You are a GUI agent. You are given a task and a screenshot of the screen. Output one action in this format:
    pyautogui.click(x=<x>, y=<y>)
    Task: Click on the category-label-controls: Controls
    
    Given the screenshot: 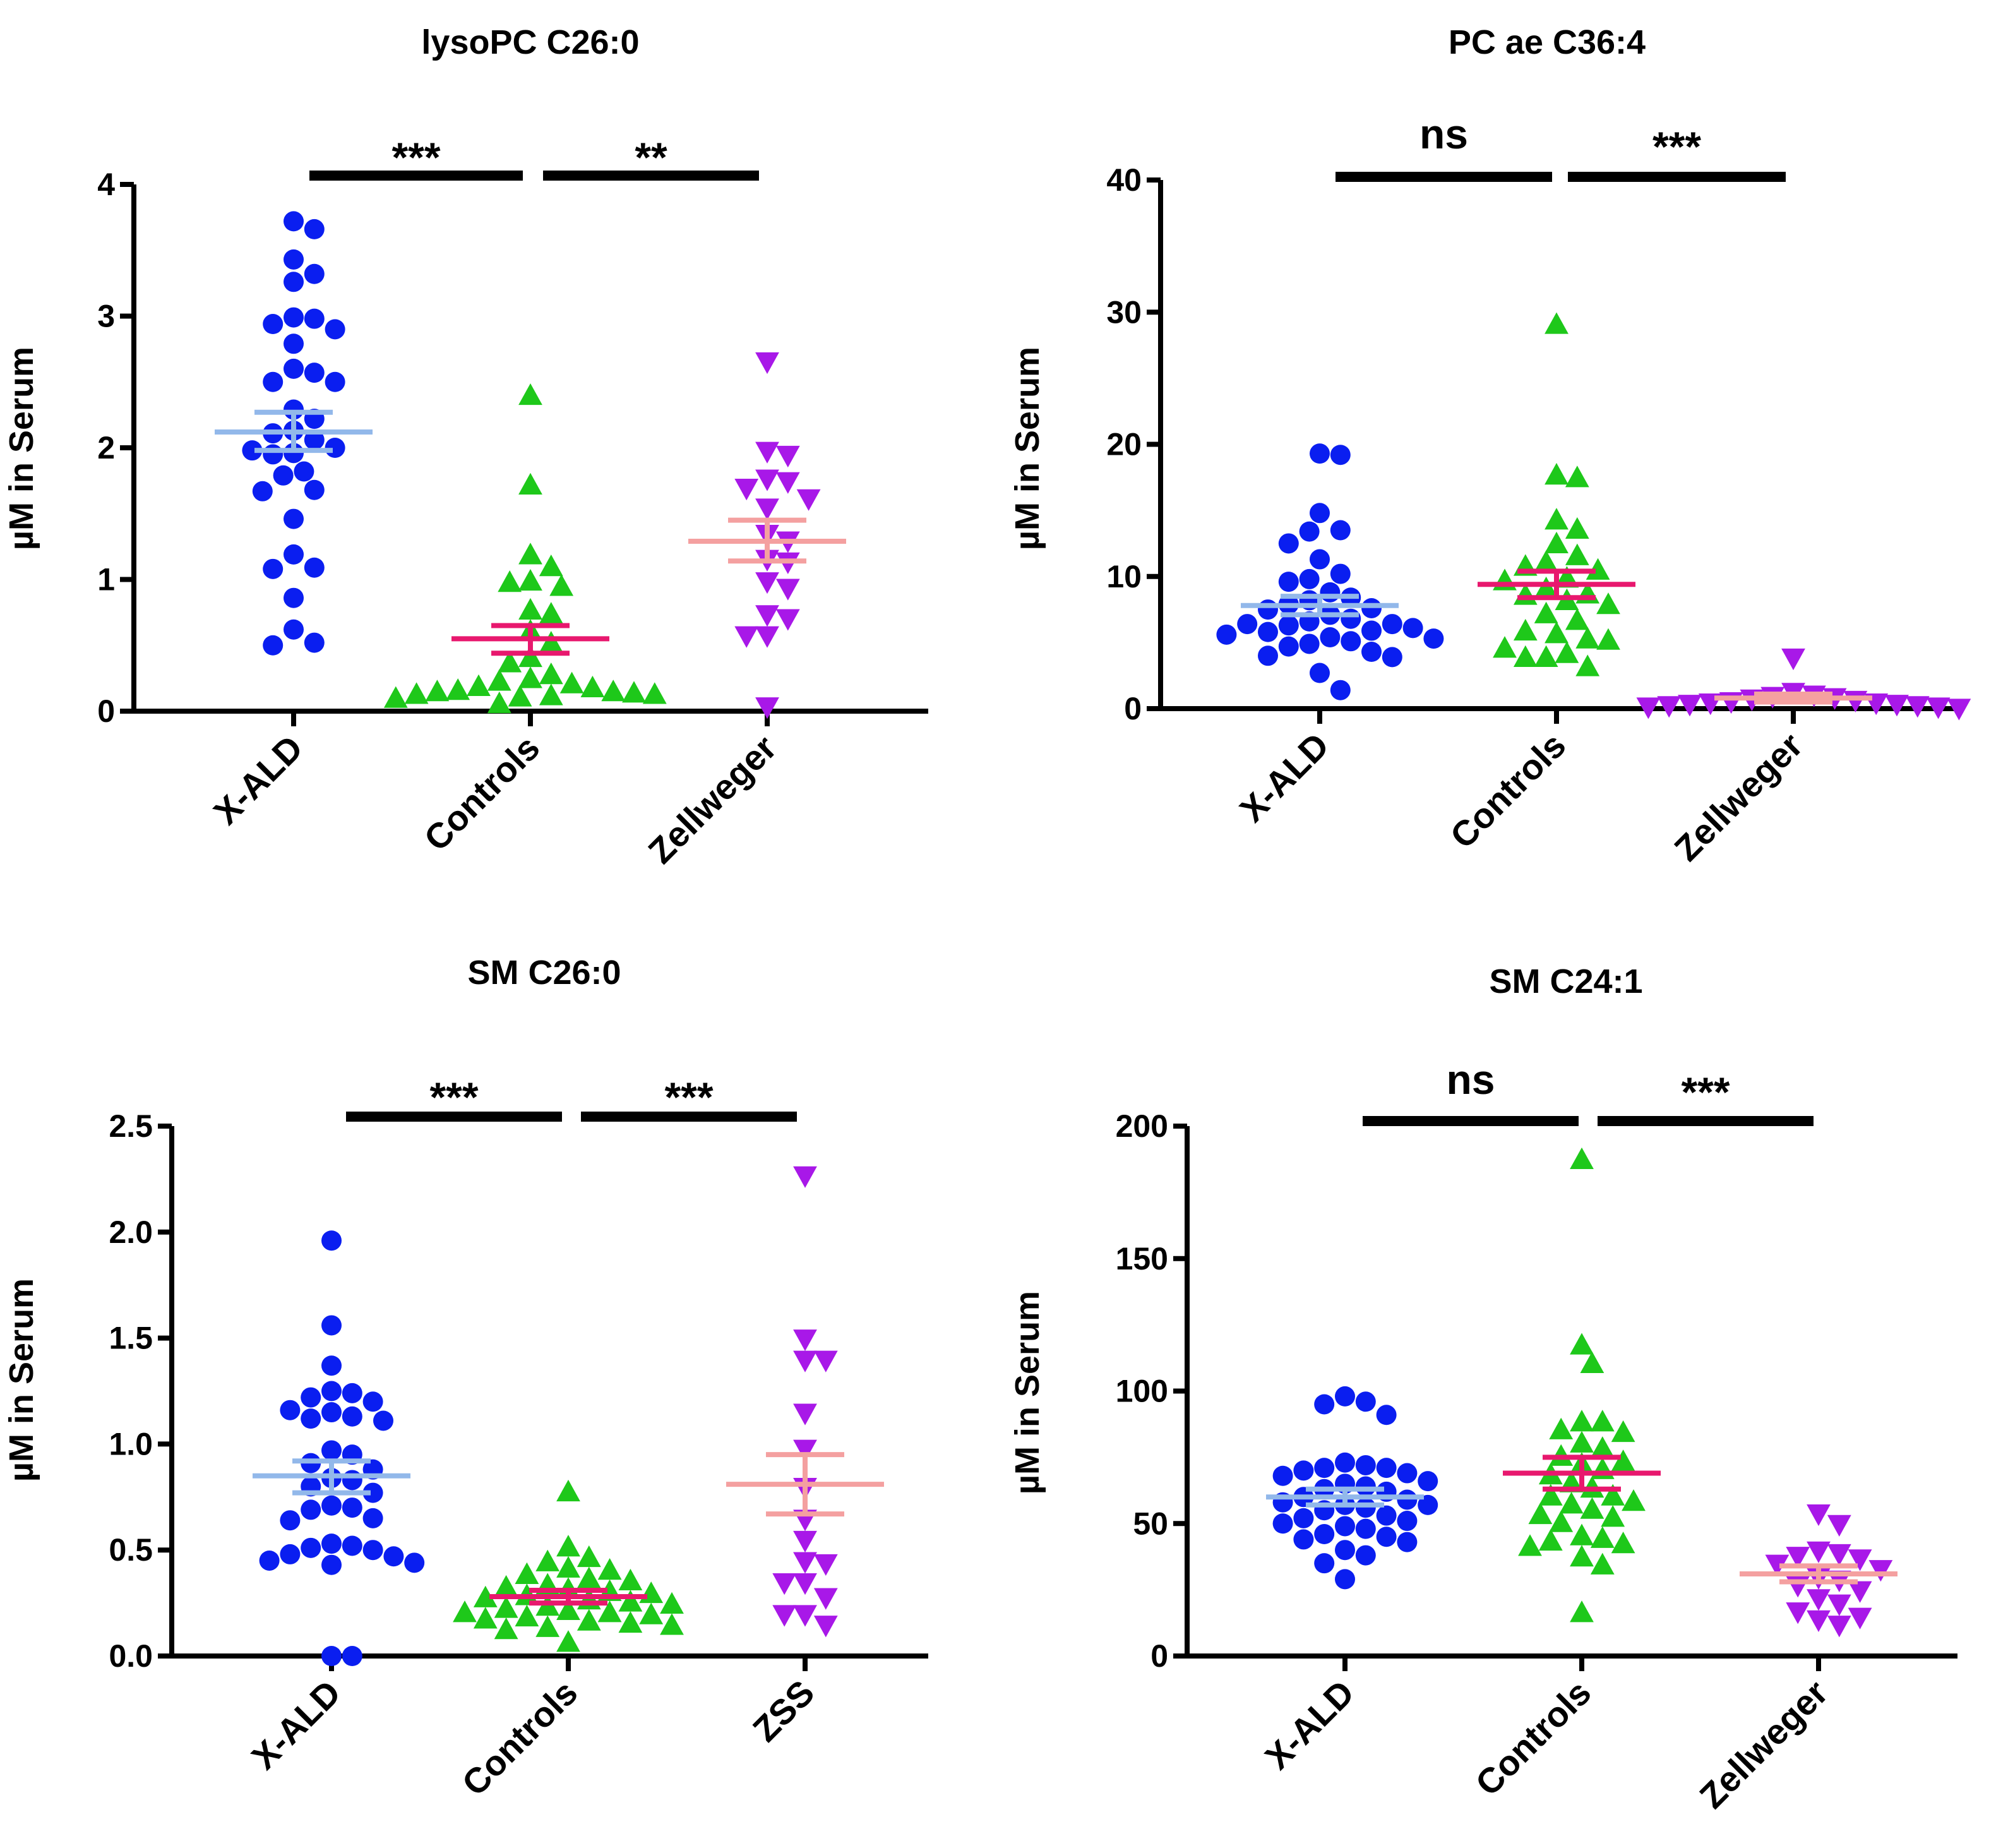 What is the action you would take?
    pyautogui.click(x=519, y=1737)
    